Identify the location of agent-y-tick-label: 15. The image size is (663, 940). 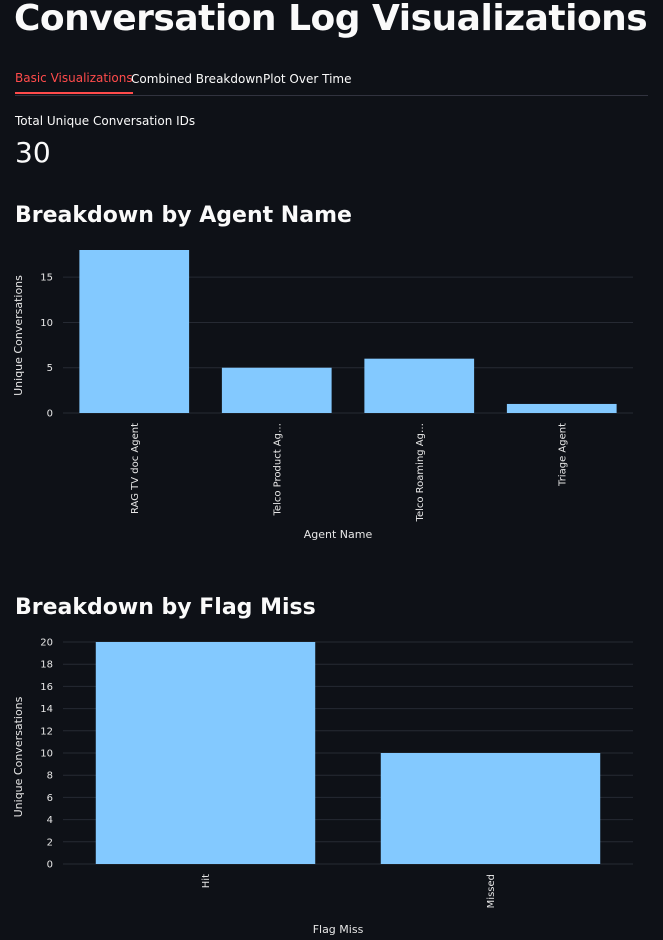
(46, 278).